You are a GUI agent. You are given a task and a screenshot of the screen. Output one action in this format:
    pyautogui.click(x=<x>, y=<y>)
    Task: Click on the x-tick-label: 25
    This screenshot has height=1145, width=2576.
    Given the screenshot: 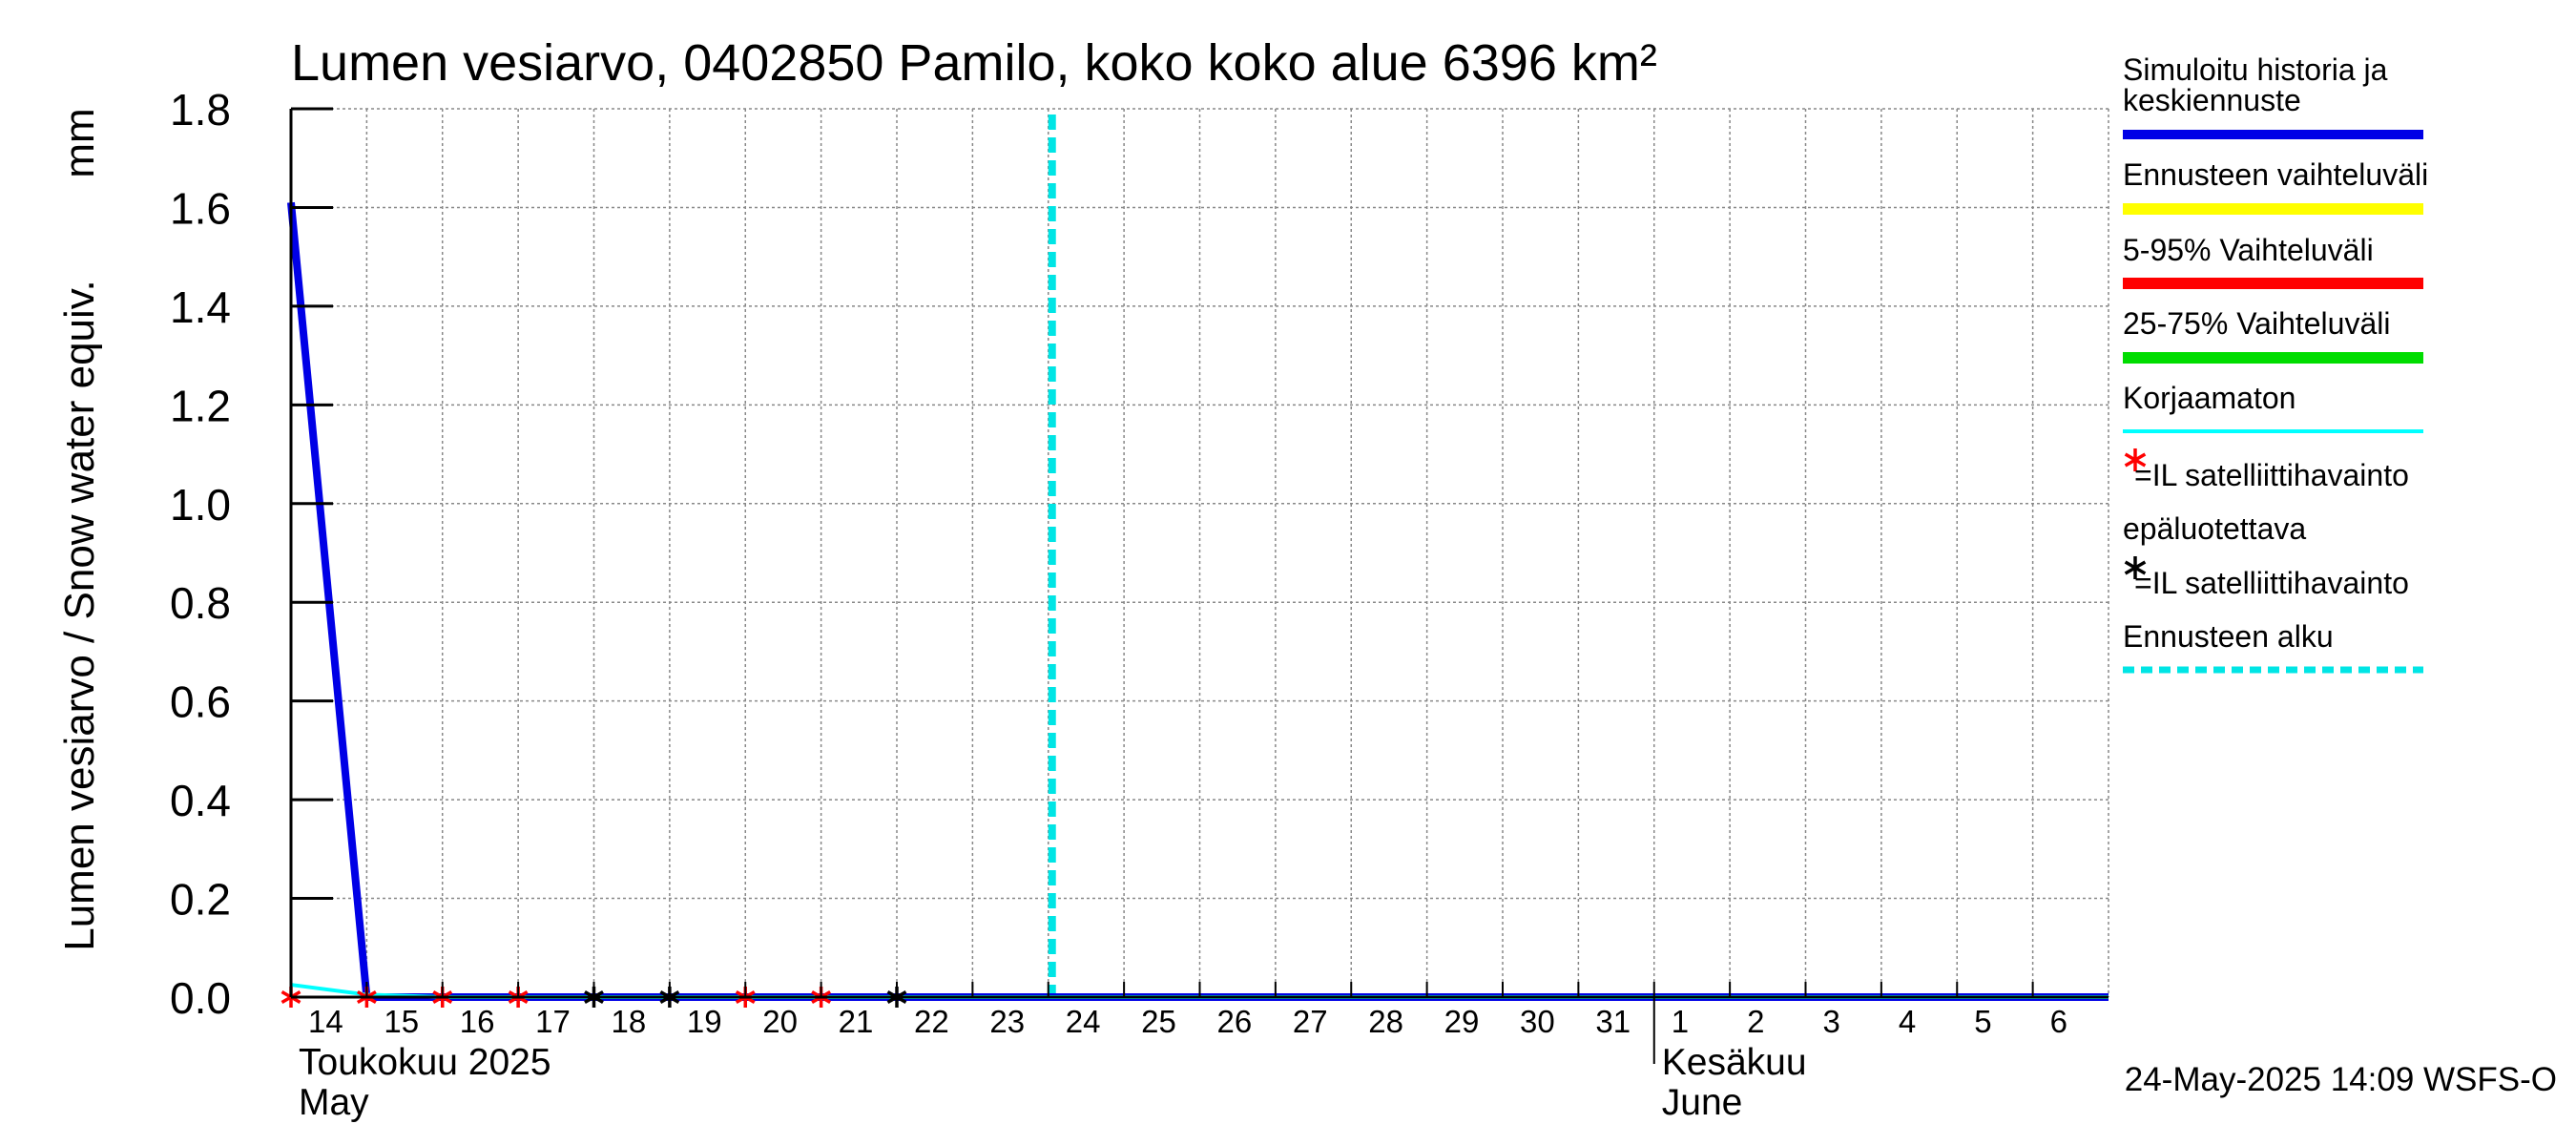 What is the action you would take?
    pyautogui.click(x=1158, y=1022)
    